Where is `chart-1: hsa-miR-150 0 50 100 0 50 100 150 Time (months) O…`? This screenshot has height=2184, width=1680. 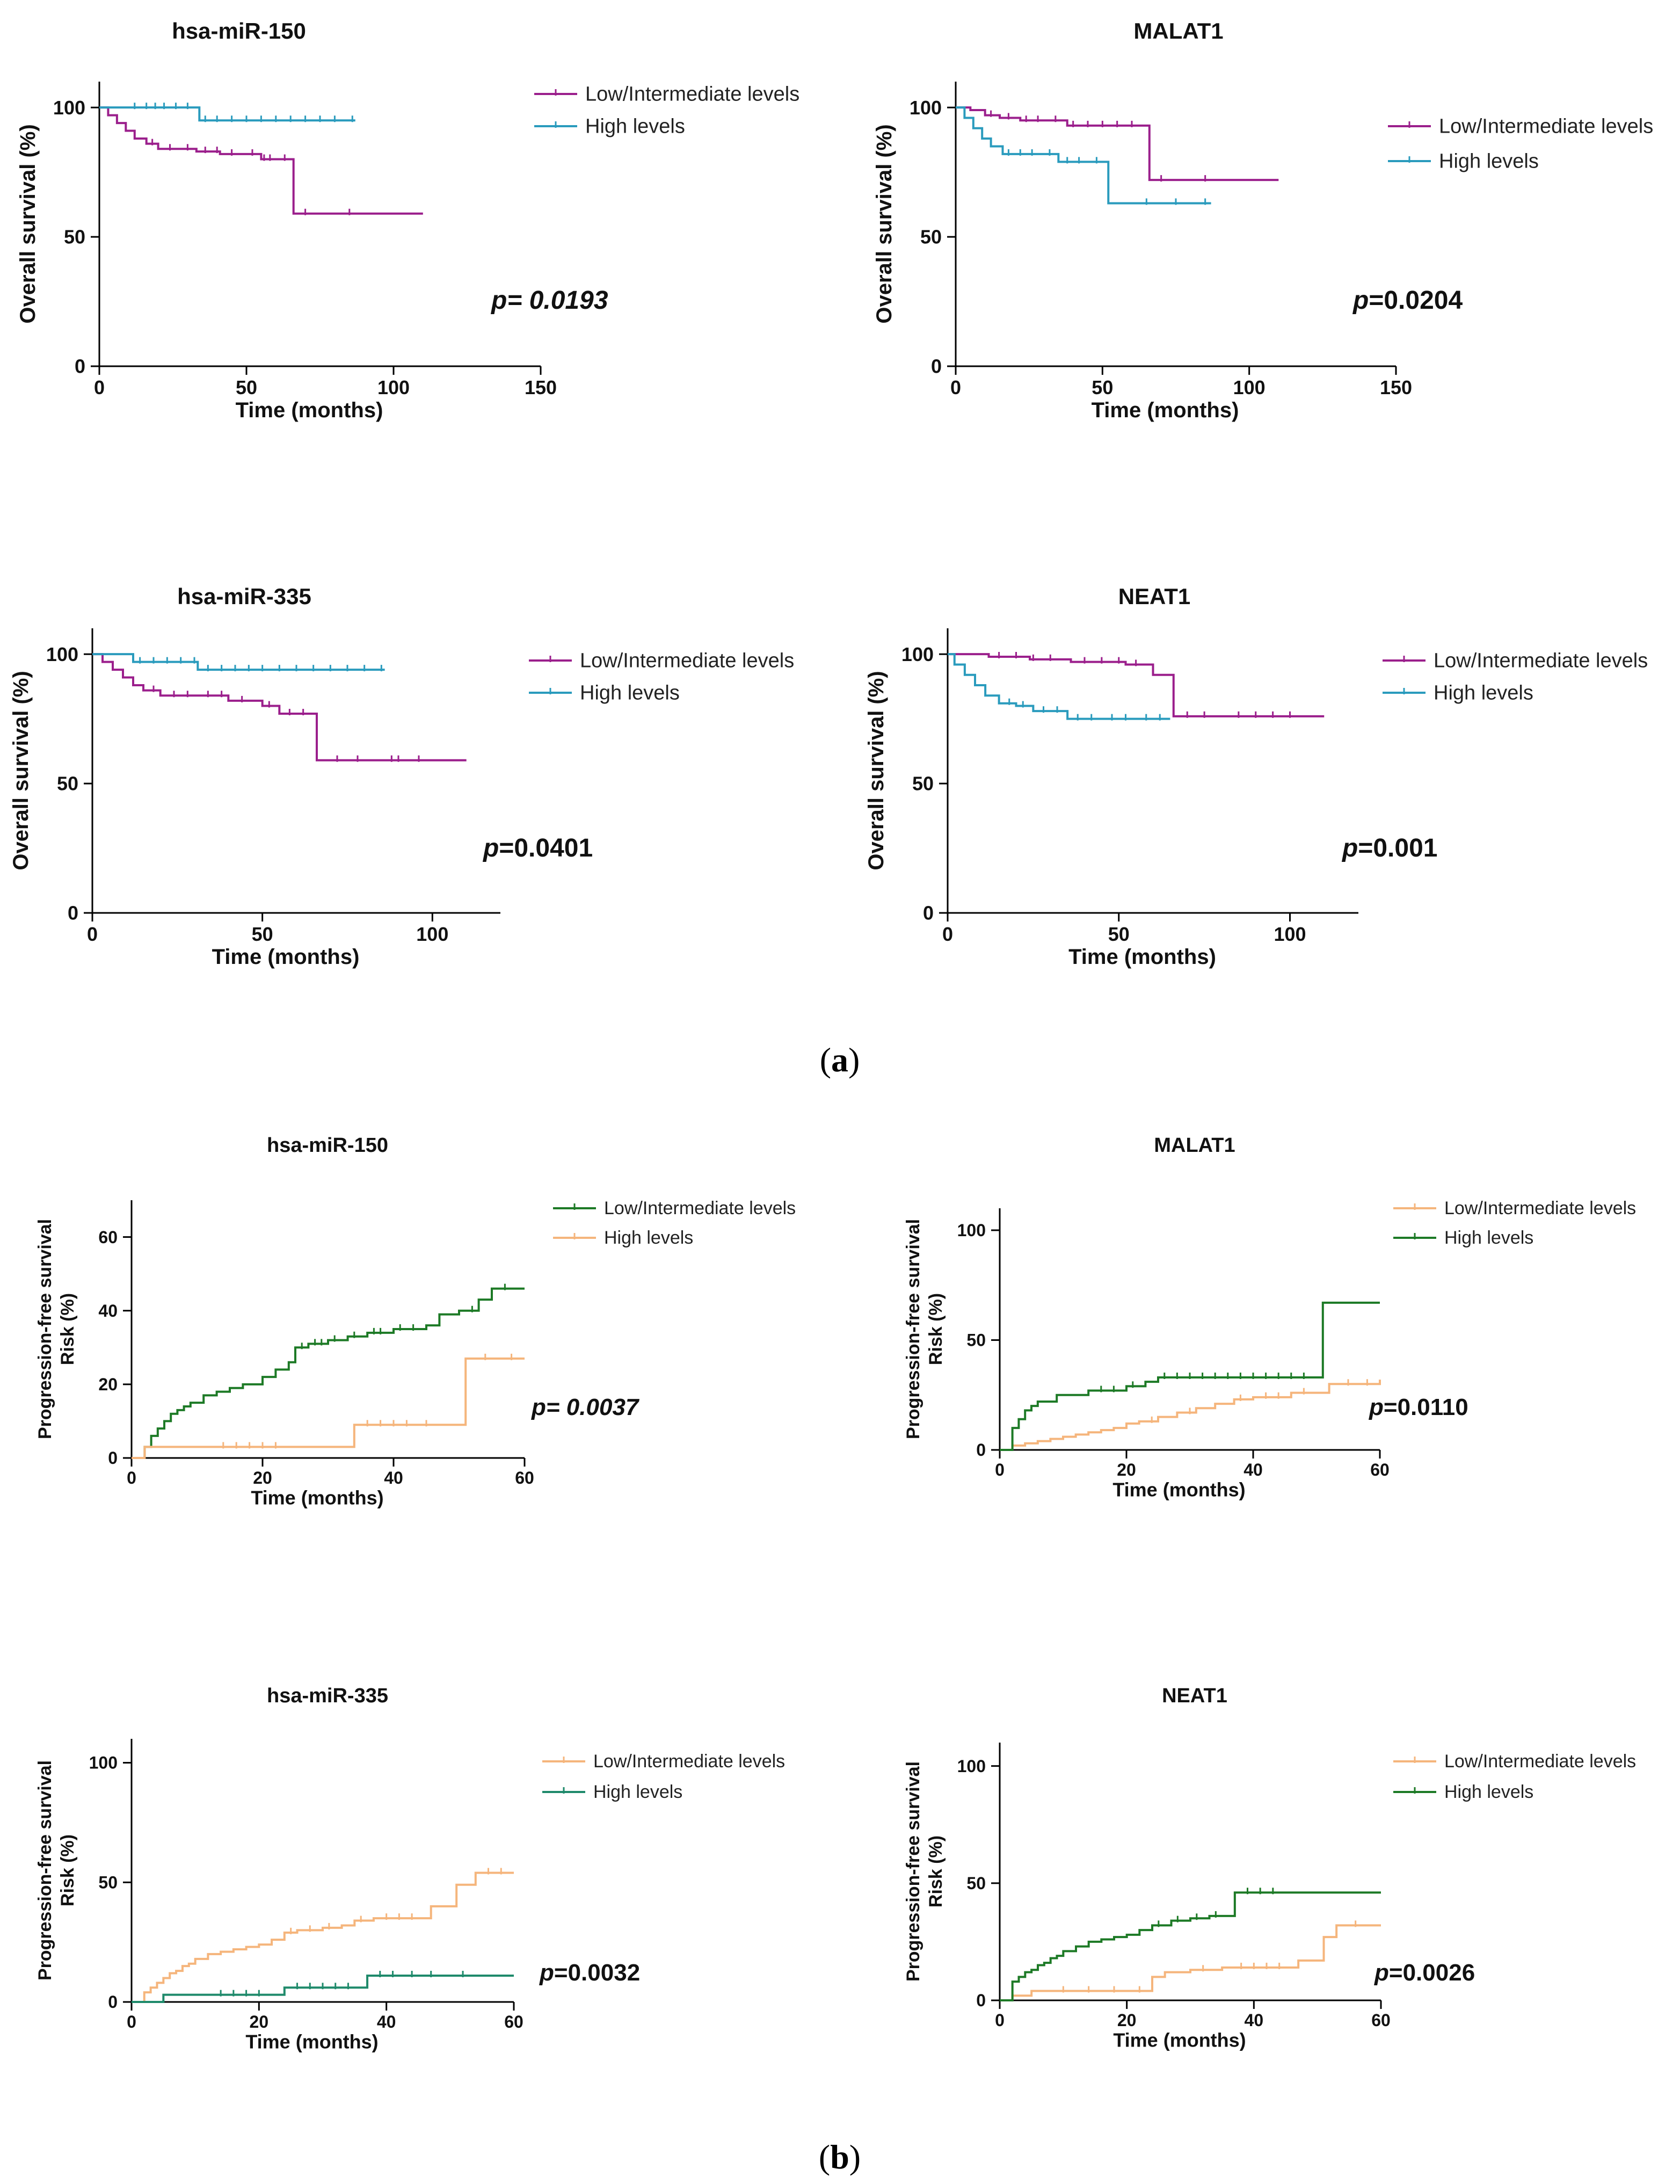
chart-1: hsa-miR-150 0 50 100 0 50 100 150 Time (months) O… is located at coordinates (407, 220).